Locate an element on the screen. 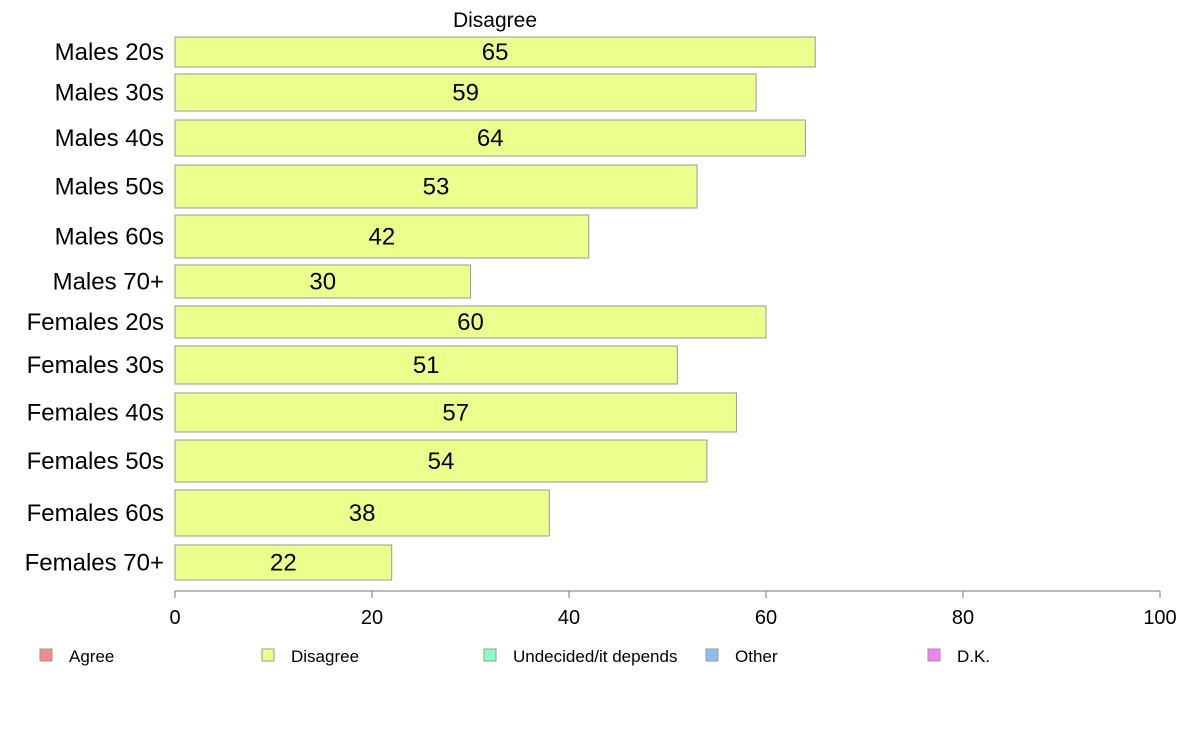 This screenshot has width=1188, height=736. value-label: 38 is located at coordinates (362, 513).